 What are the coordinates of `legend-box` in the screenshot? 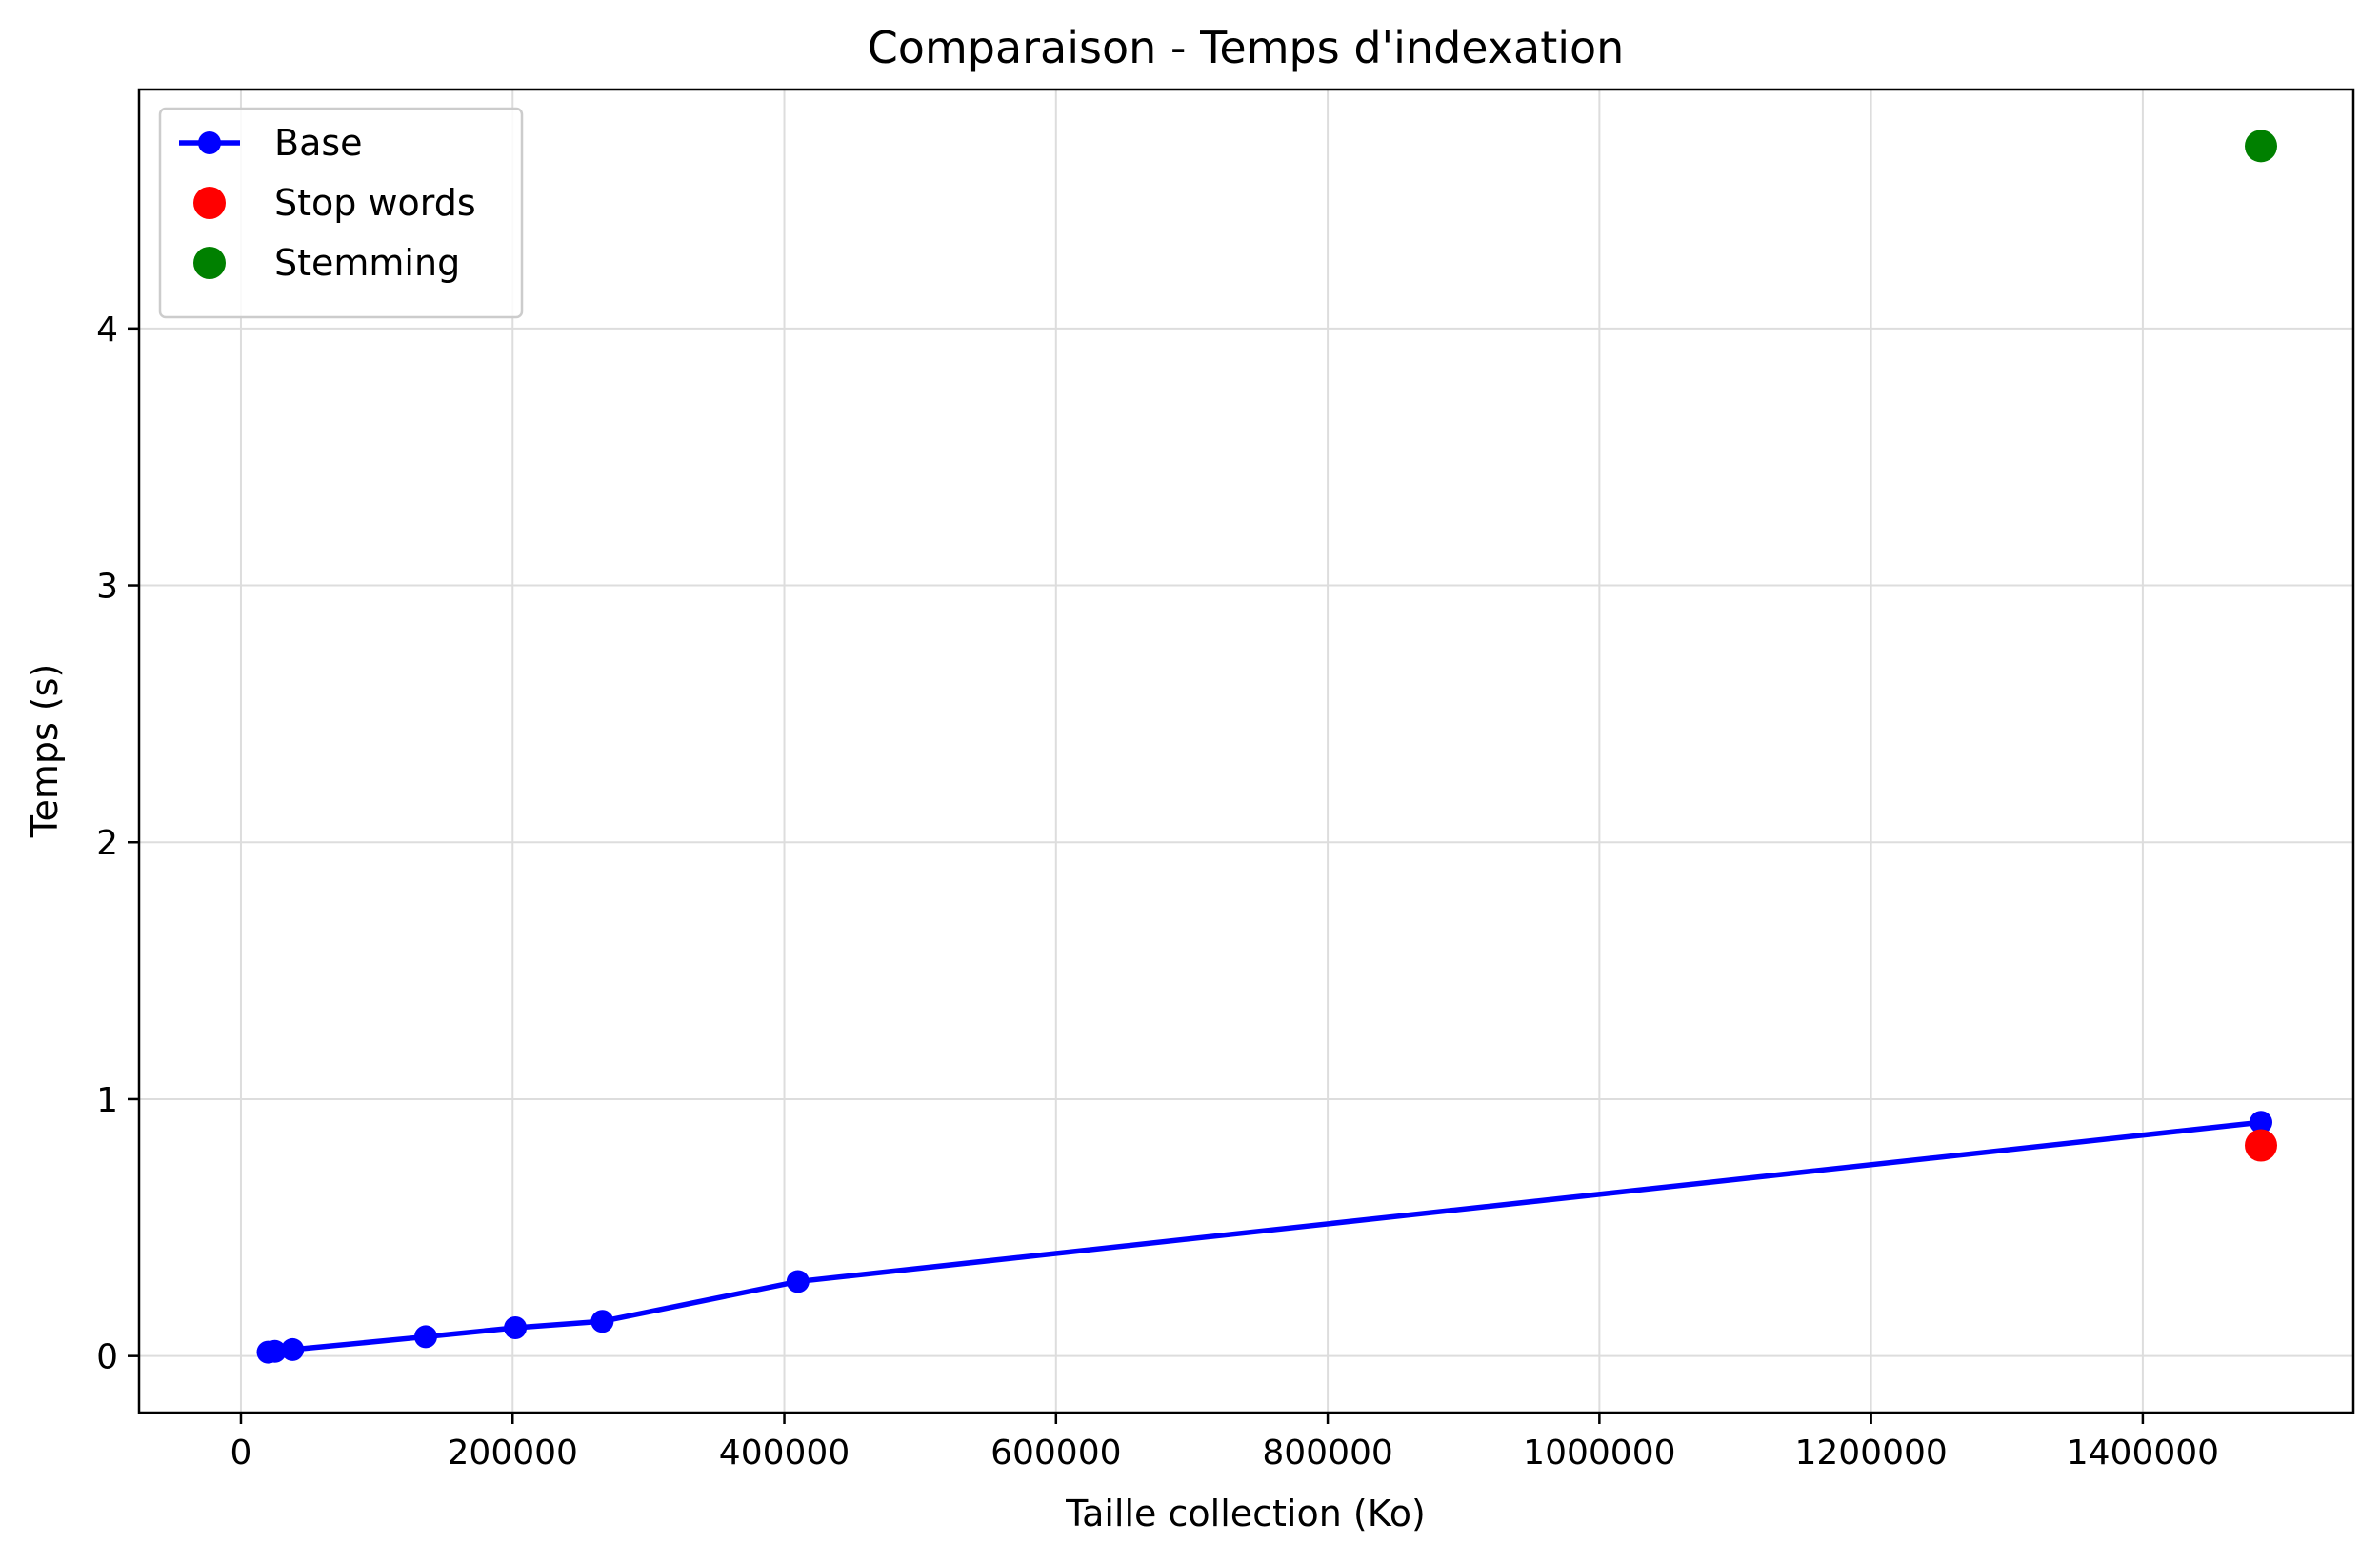 It's located at (341, 213).